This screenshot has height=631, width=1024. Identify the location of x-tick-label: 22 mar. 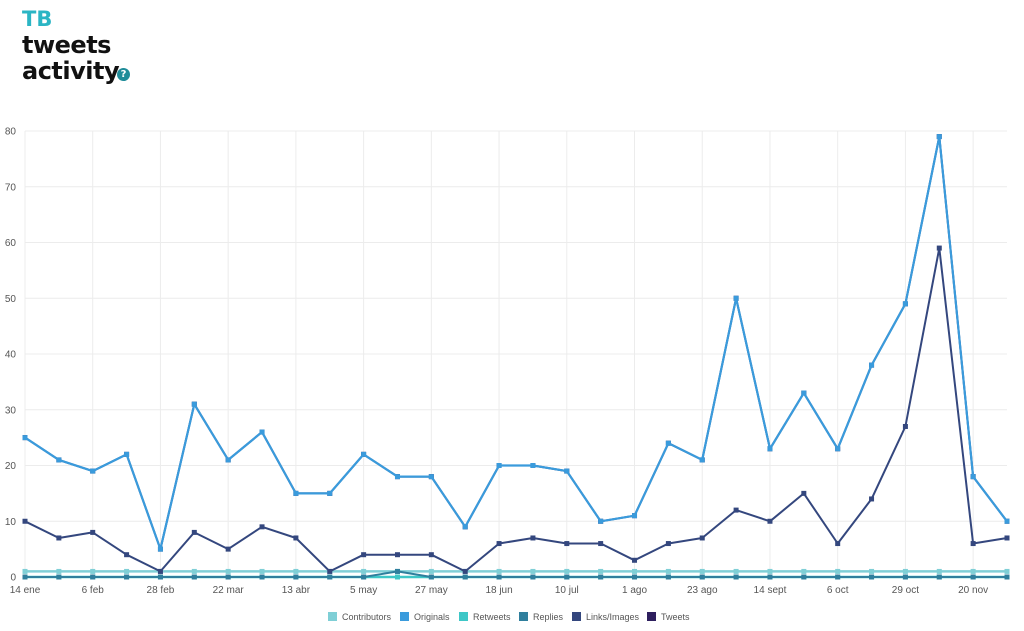
(229, 590).